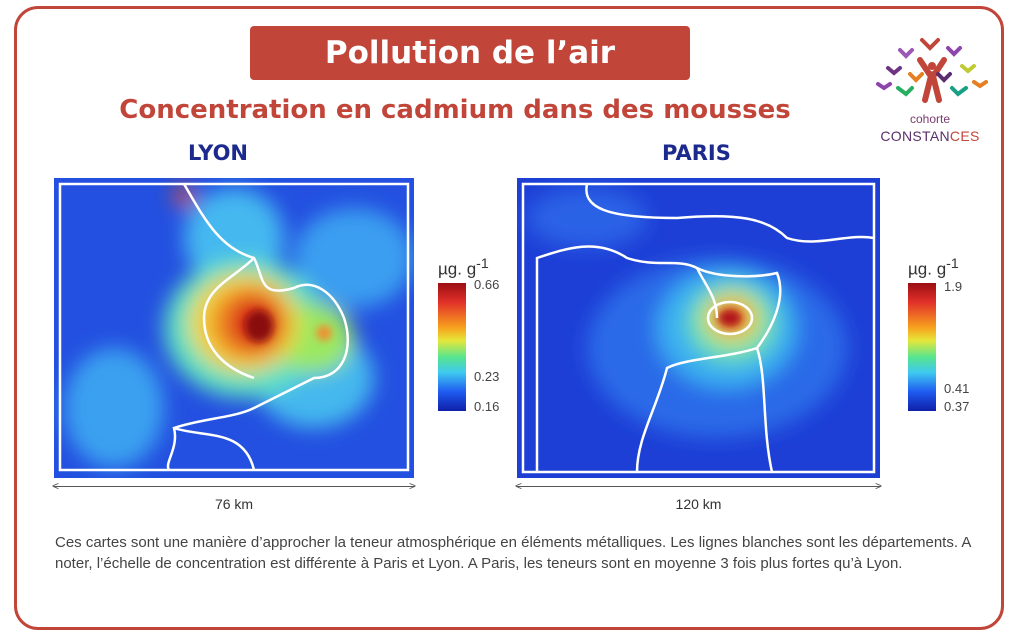 This screenshot has width=1024, height=642. Describe the element at coordinates (930, 119) in the screenshot. I see `logo-line1: cohorte` at that location.